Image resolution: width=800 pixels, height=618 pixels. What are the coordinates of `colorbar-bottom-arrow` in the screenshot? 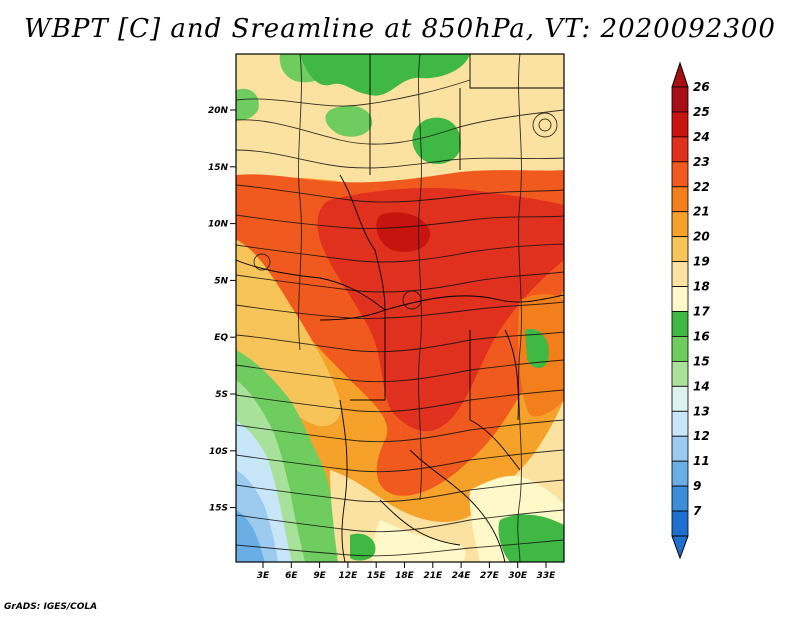 It's located at (680, 547).